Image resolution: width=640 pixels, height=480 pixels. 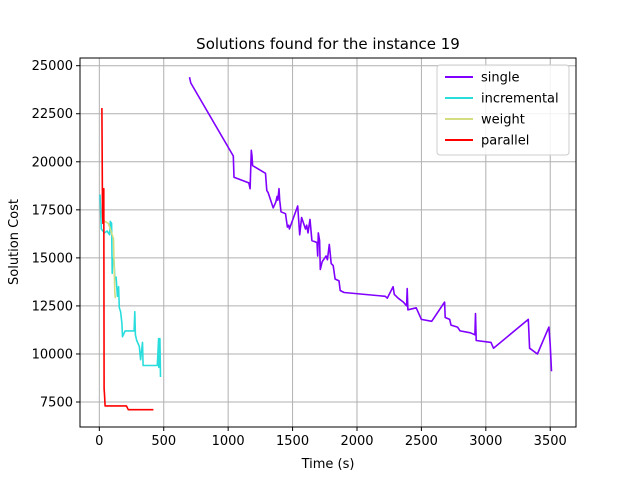 What do you see at coordinates (52, 306) in the screenshot?
I see `y-tick-label: 12500` at bounding box center [52, 306].